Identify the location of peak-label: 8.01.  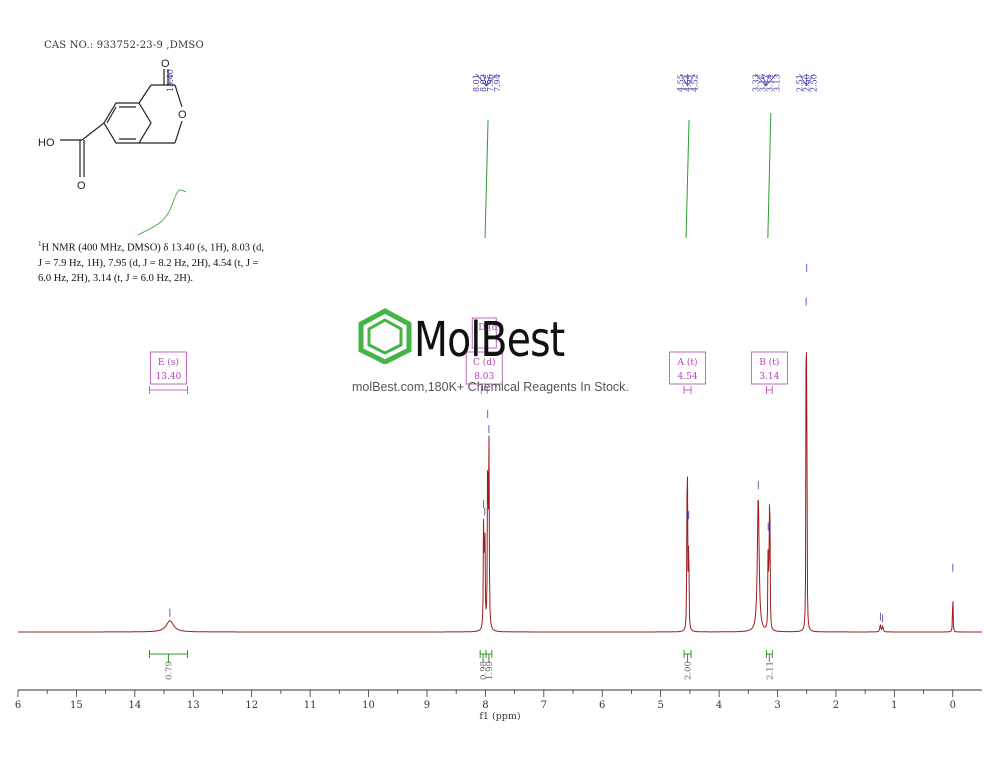
(476, 83).